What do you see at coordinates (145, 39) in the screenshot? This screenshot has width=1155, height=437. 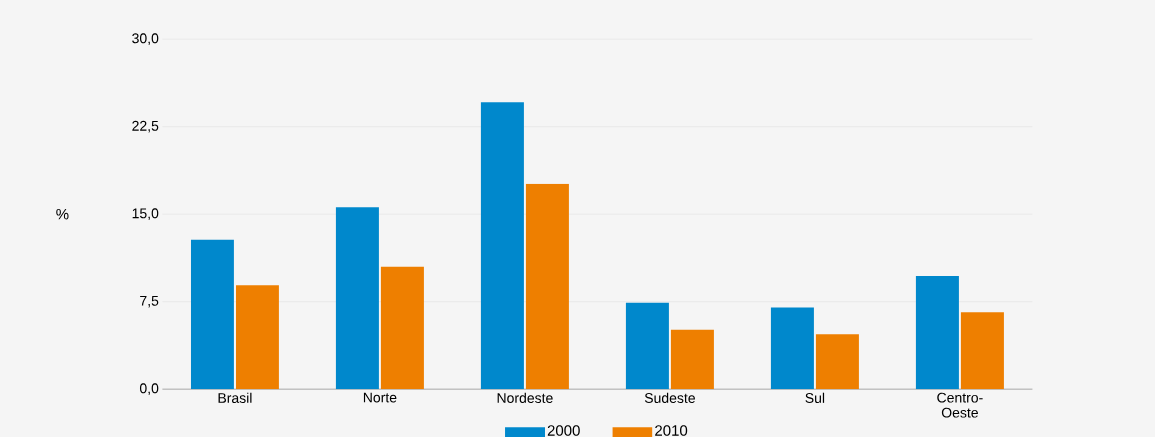 I see `y-tick-label: 30,0` at bounding box center [145, 39].